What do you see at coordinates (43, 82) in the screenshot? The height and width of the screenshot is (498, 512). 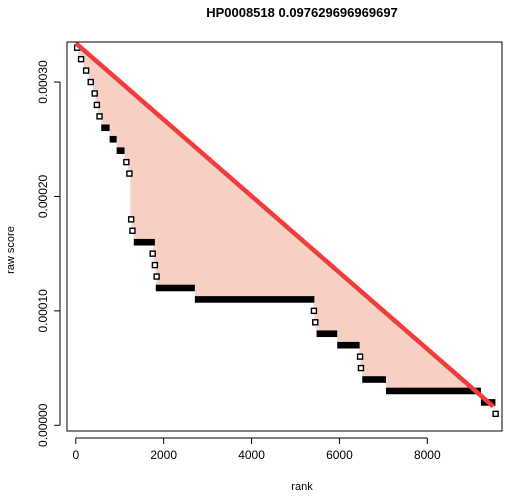 I see `y-tick-label: 0.00030` at bounding box center [43, 82].